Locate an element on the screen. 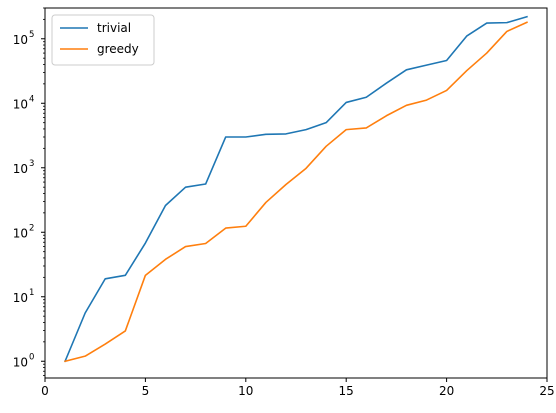 The image size is (556, 413). x-tick-label: 20 is located at coordinates (446, 391).